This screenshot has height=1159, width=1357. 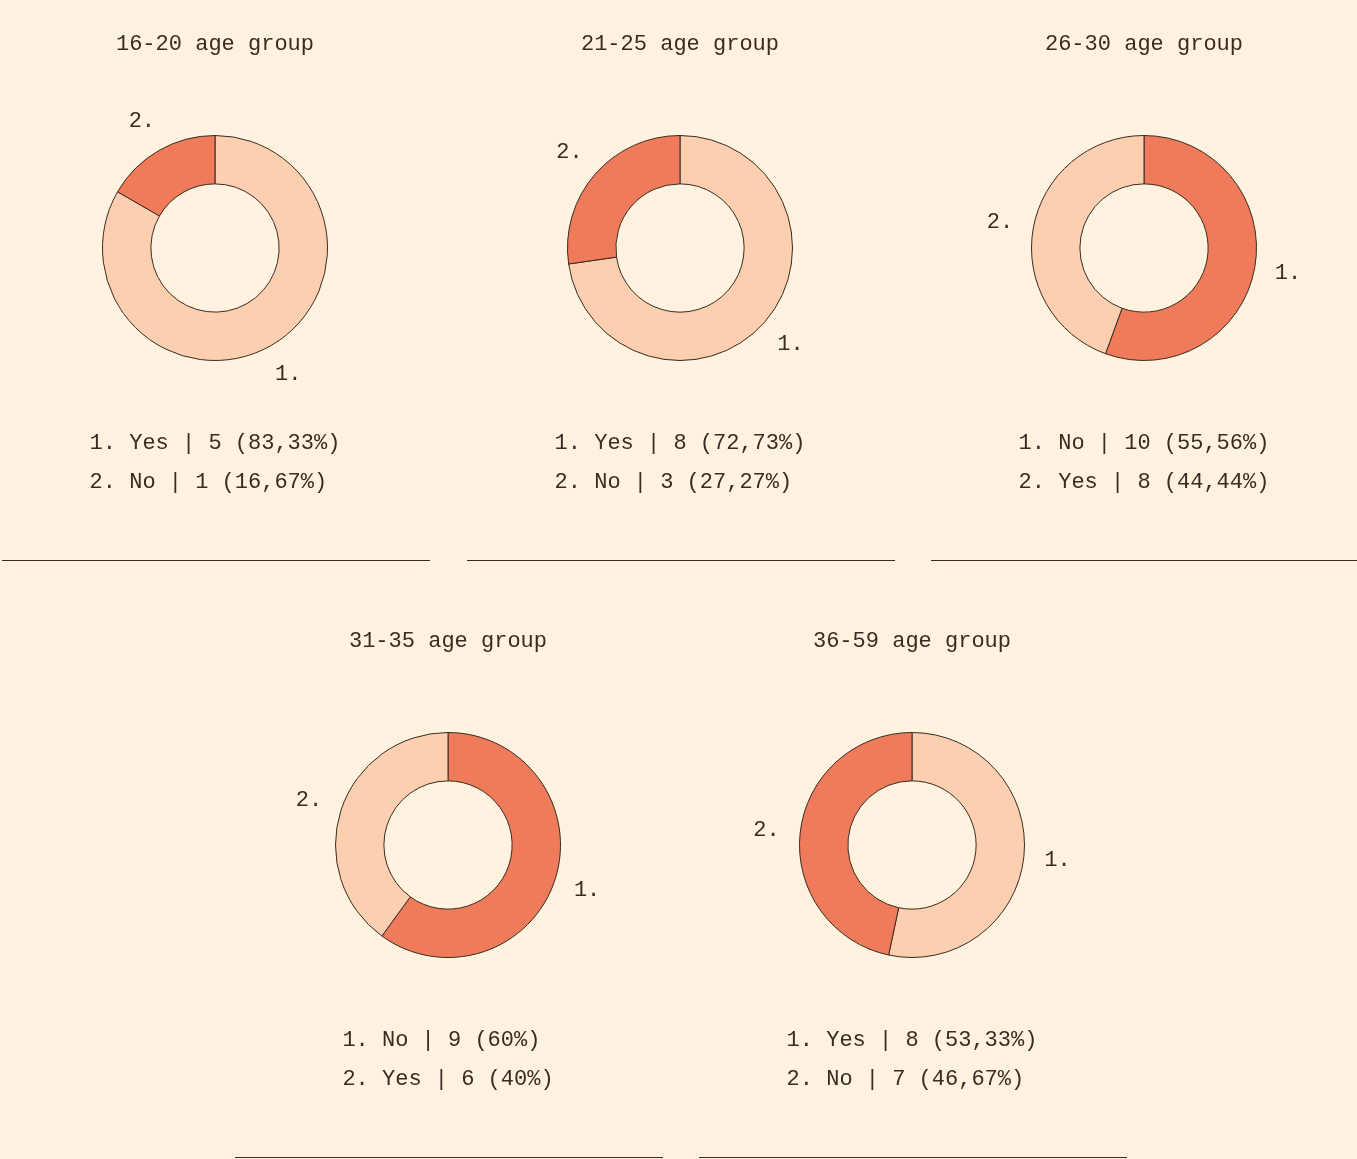 What do you see at coordinates (209, 483) in the screenshot?
I see `text: 2. No | 1 (16,67%)` at bounding box center [209, 483].